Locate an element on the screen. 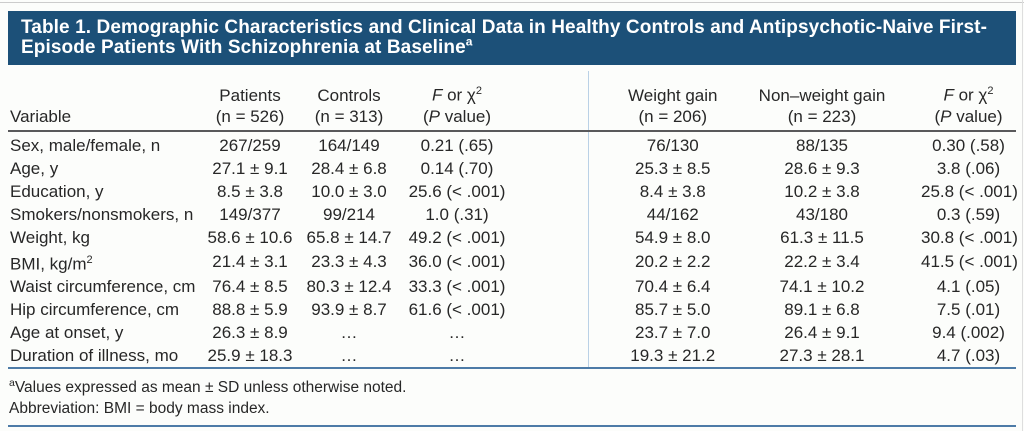  table-cell: 0.3 (.59) is located at coordinates (968, 214).